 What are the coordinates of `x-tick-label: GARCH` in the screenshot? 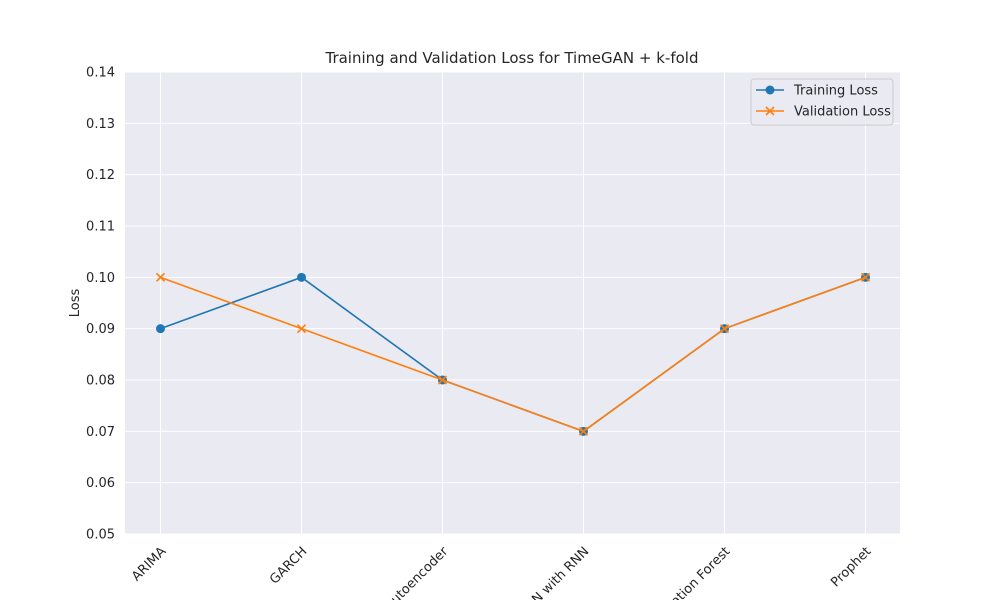 It's located at (288, 565).